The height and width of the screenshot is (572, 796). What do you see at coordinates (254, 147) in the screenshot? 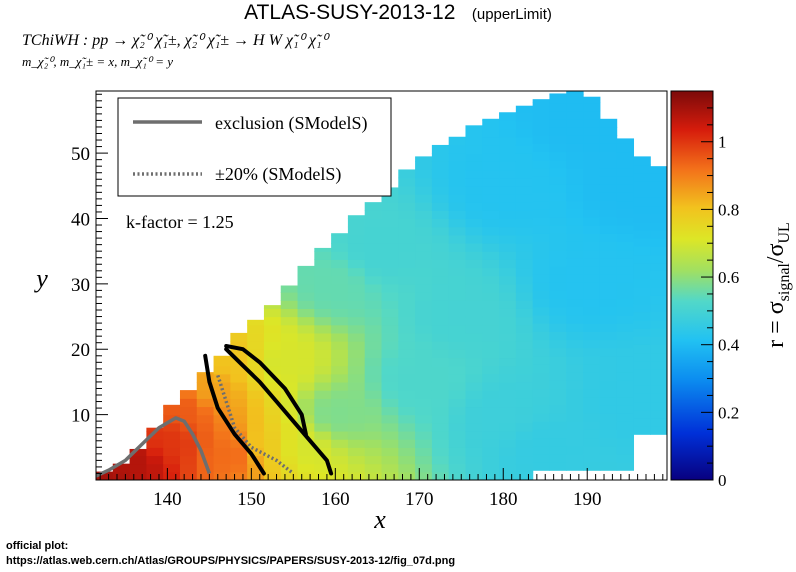
I see `legend: exclusion (SModelS) ±20% (SModelS)` at bounding box center [254, 147].